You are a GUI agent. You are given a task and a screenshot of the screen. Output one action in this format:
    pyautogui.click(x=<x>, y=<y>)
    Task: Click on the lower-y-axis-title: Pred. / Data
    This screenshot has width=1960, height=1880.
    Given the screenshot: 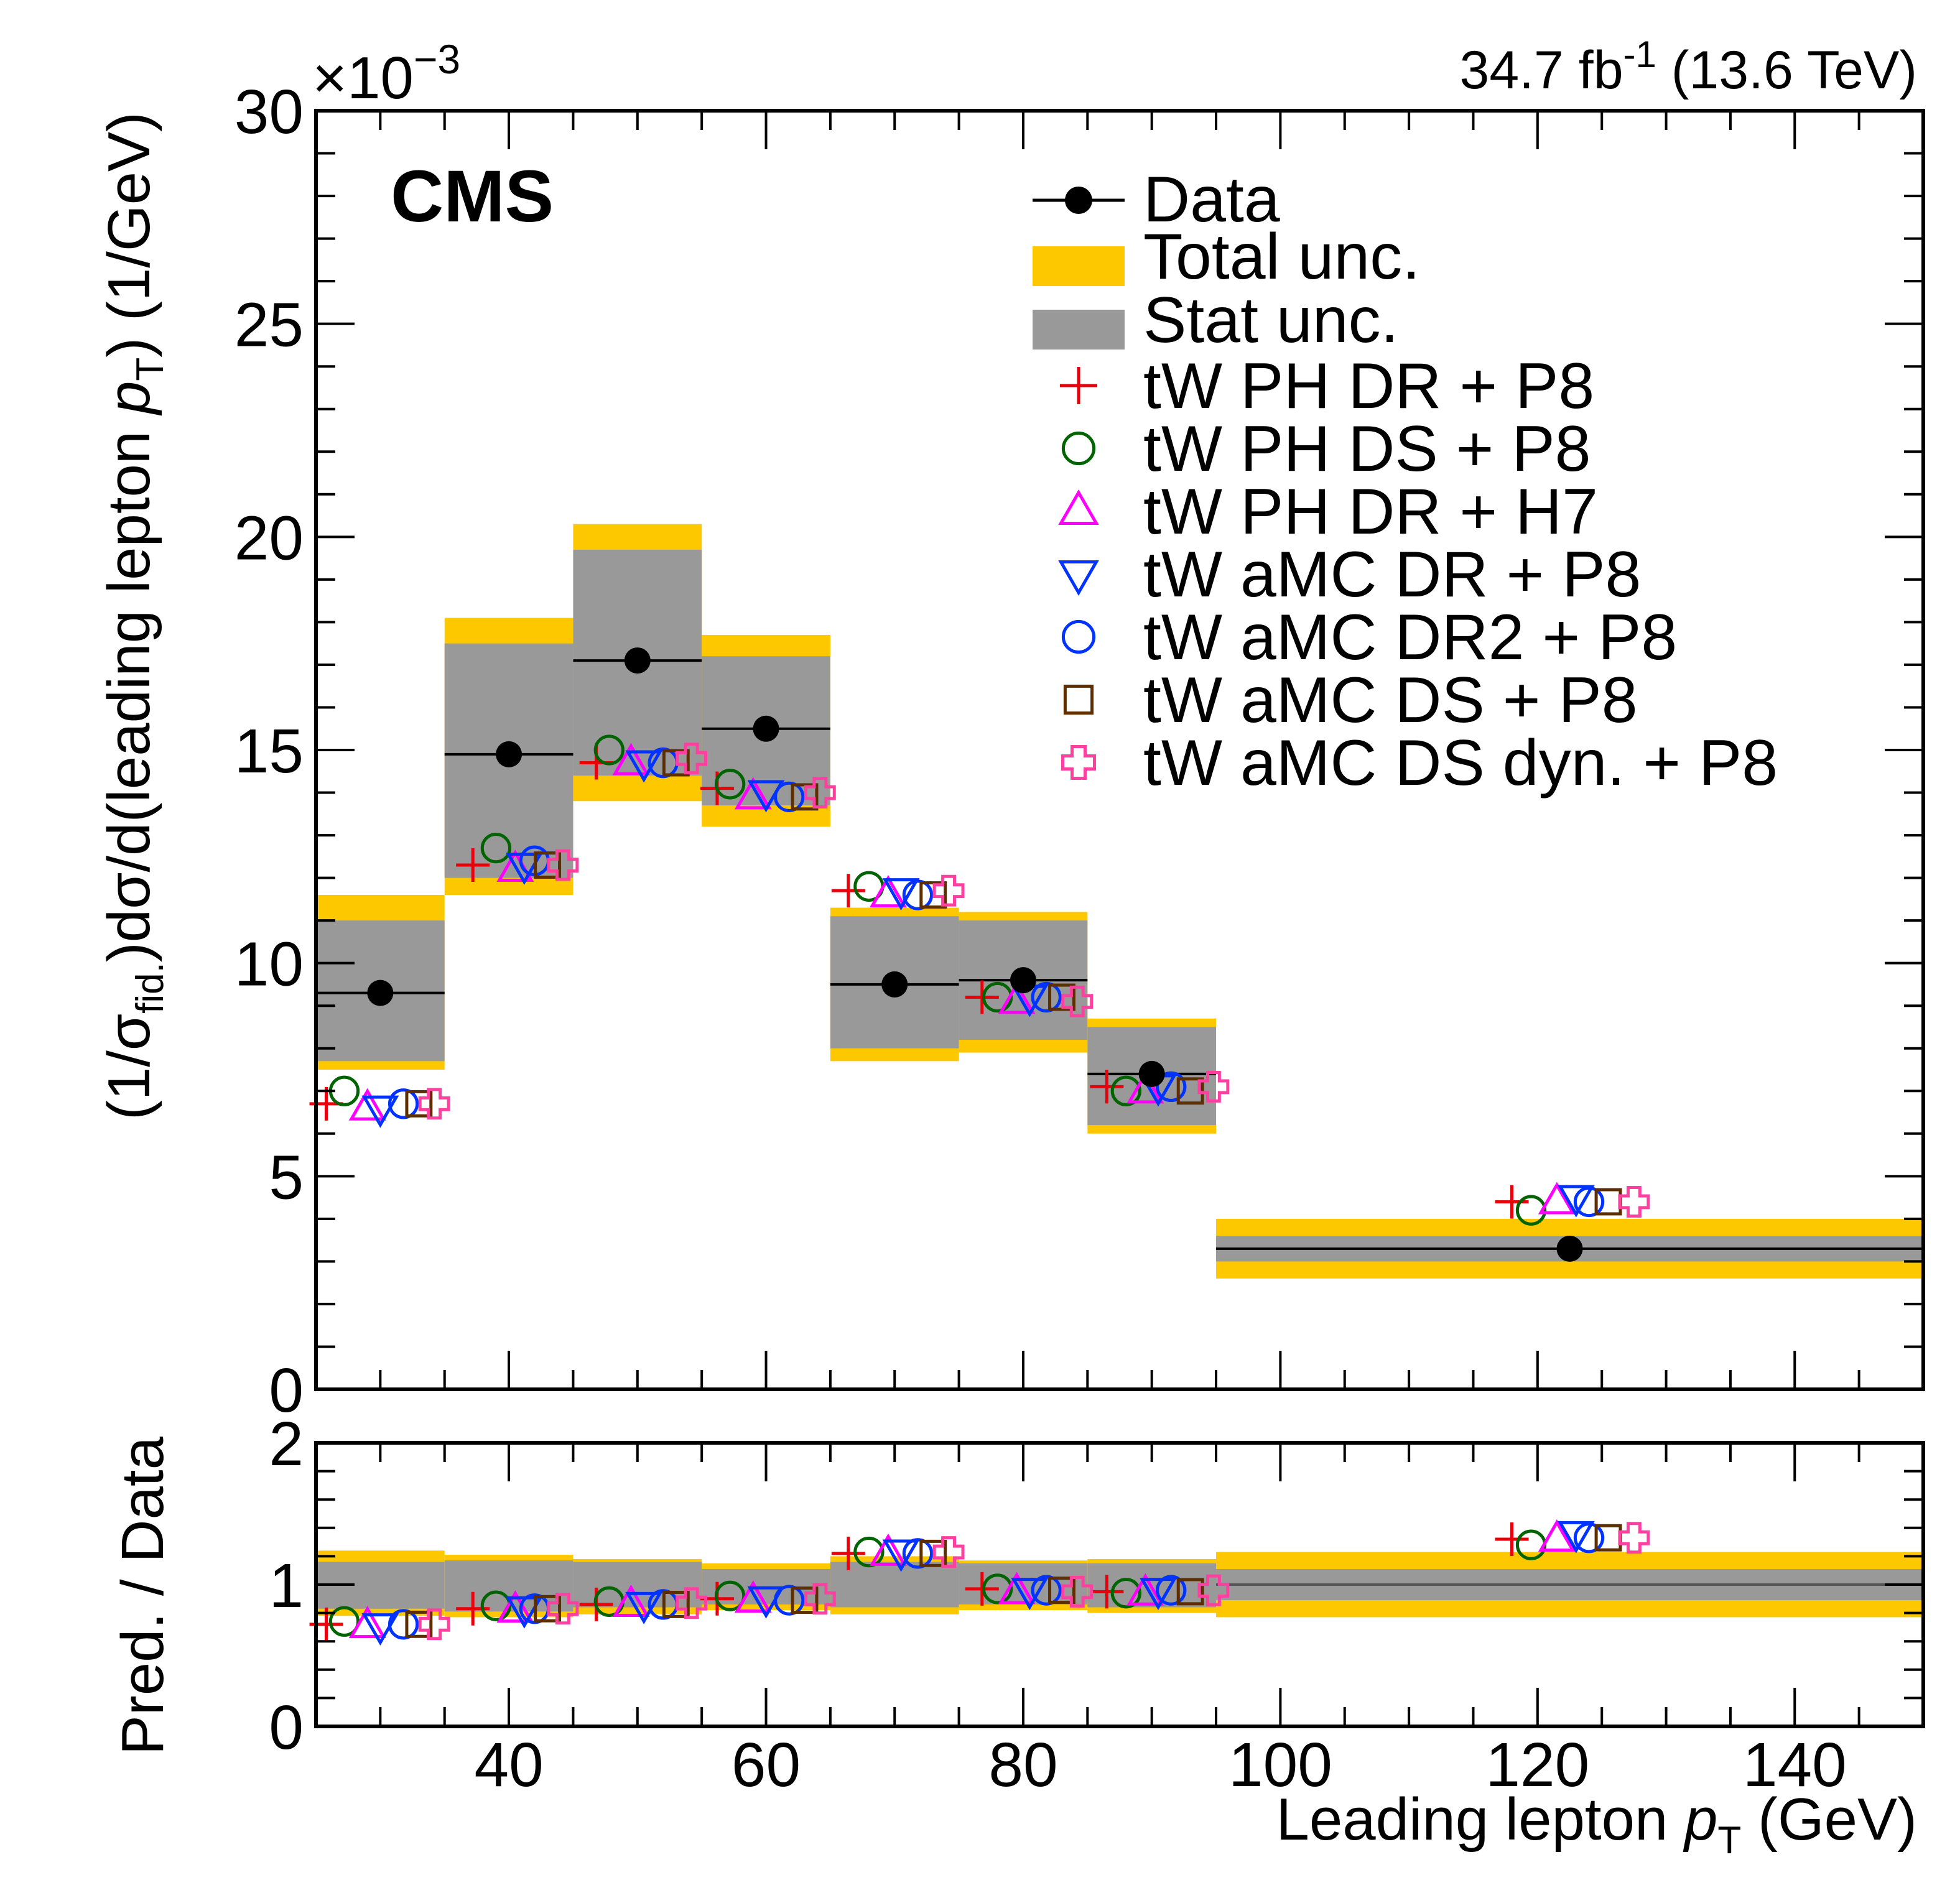 What is the action you would take?
    pyautogui.click(x=142, y=1596)
    